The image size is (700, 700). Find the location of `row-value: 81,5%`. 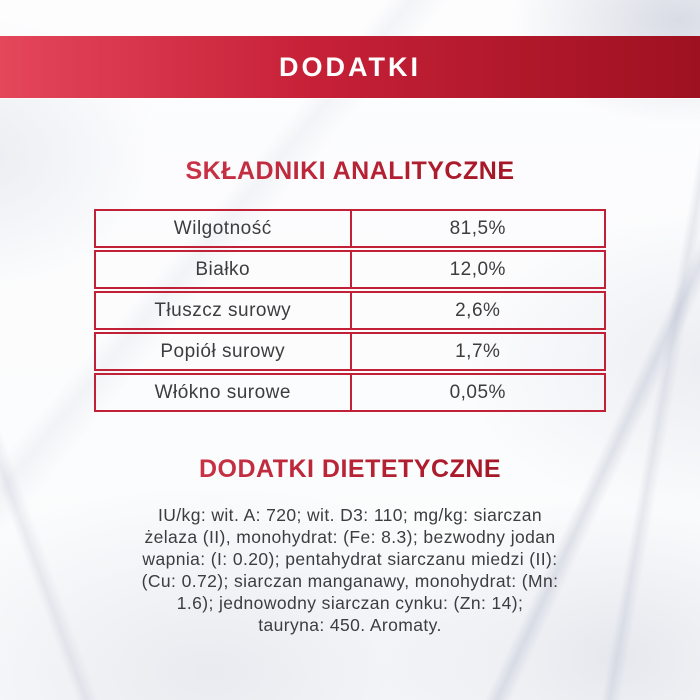

row-value: 81,5% is located at coordinates (477, 228).